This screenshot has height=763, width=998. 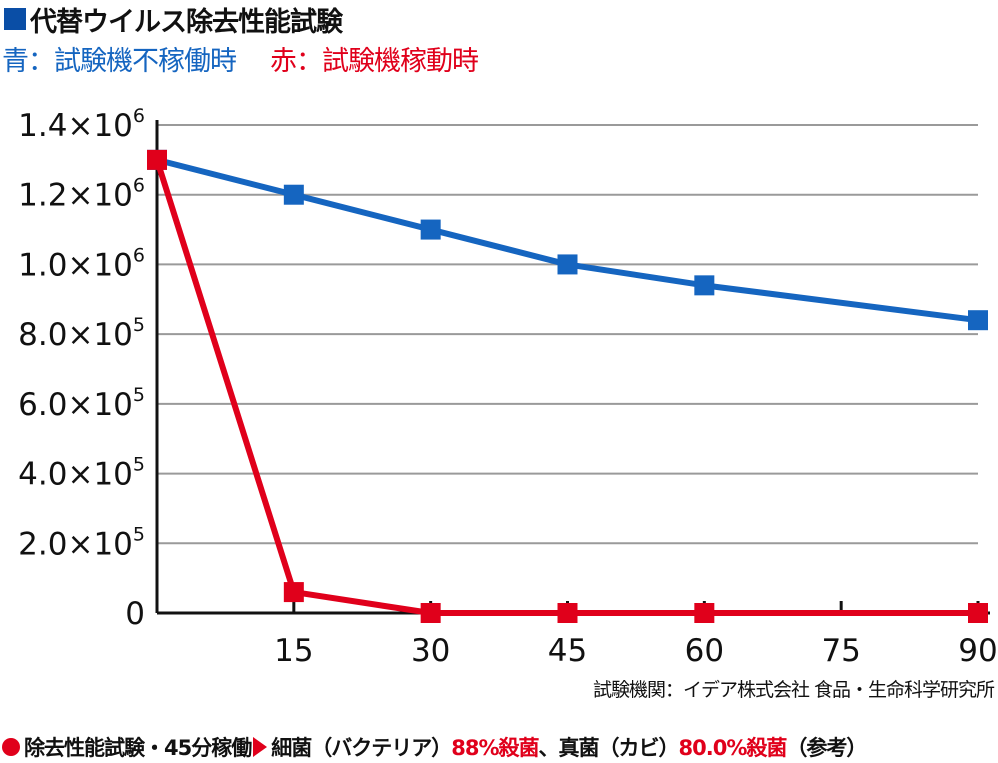 What do you see at coordinates (81, 333) in the screenshot?
I see `y-tick-label: 8.0×105` at bounding box center [81, 333].